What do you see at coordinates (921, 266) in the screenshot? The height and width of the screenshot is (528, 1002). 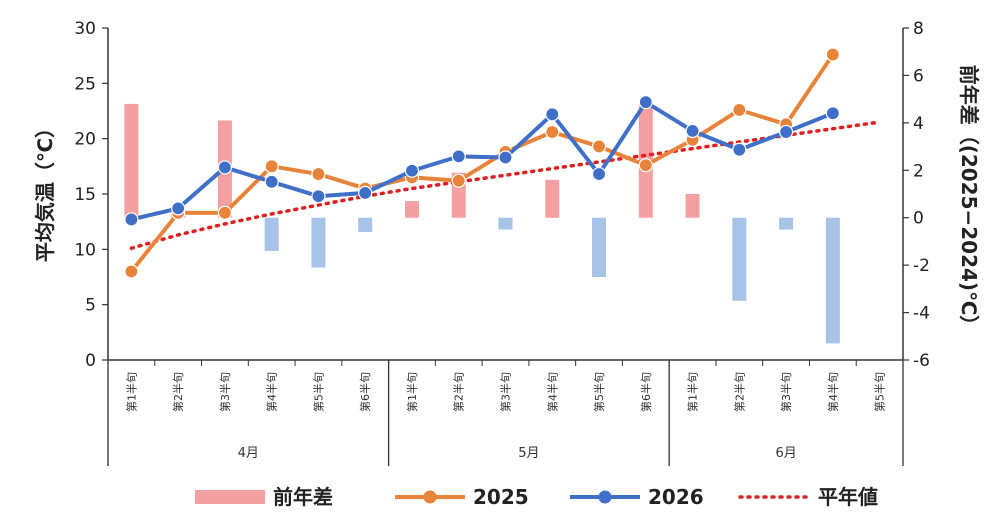 I see `y2-tick-label: -2` at bounding box center [921, 266].